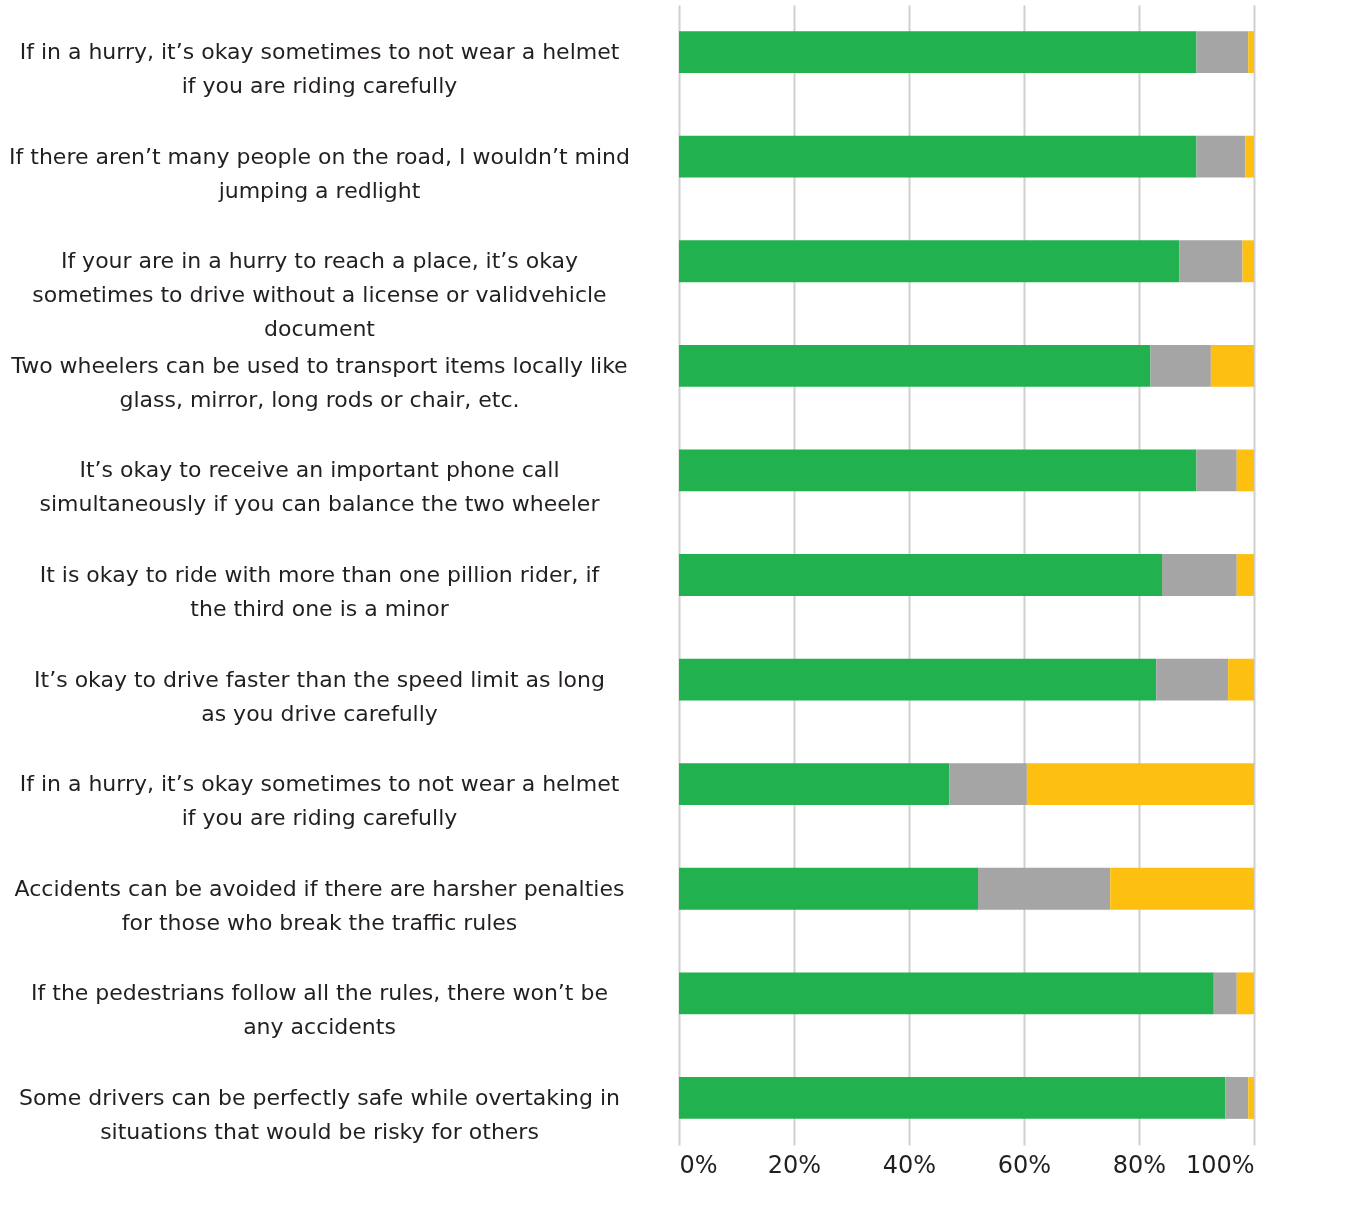  Describe the element at coordinates (320, 591) in the screenshot. I see `y-tick-label: It is okay to ride with more than one pillion rider, if the third one is a minor` at that location.